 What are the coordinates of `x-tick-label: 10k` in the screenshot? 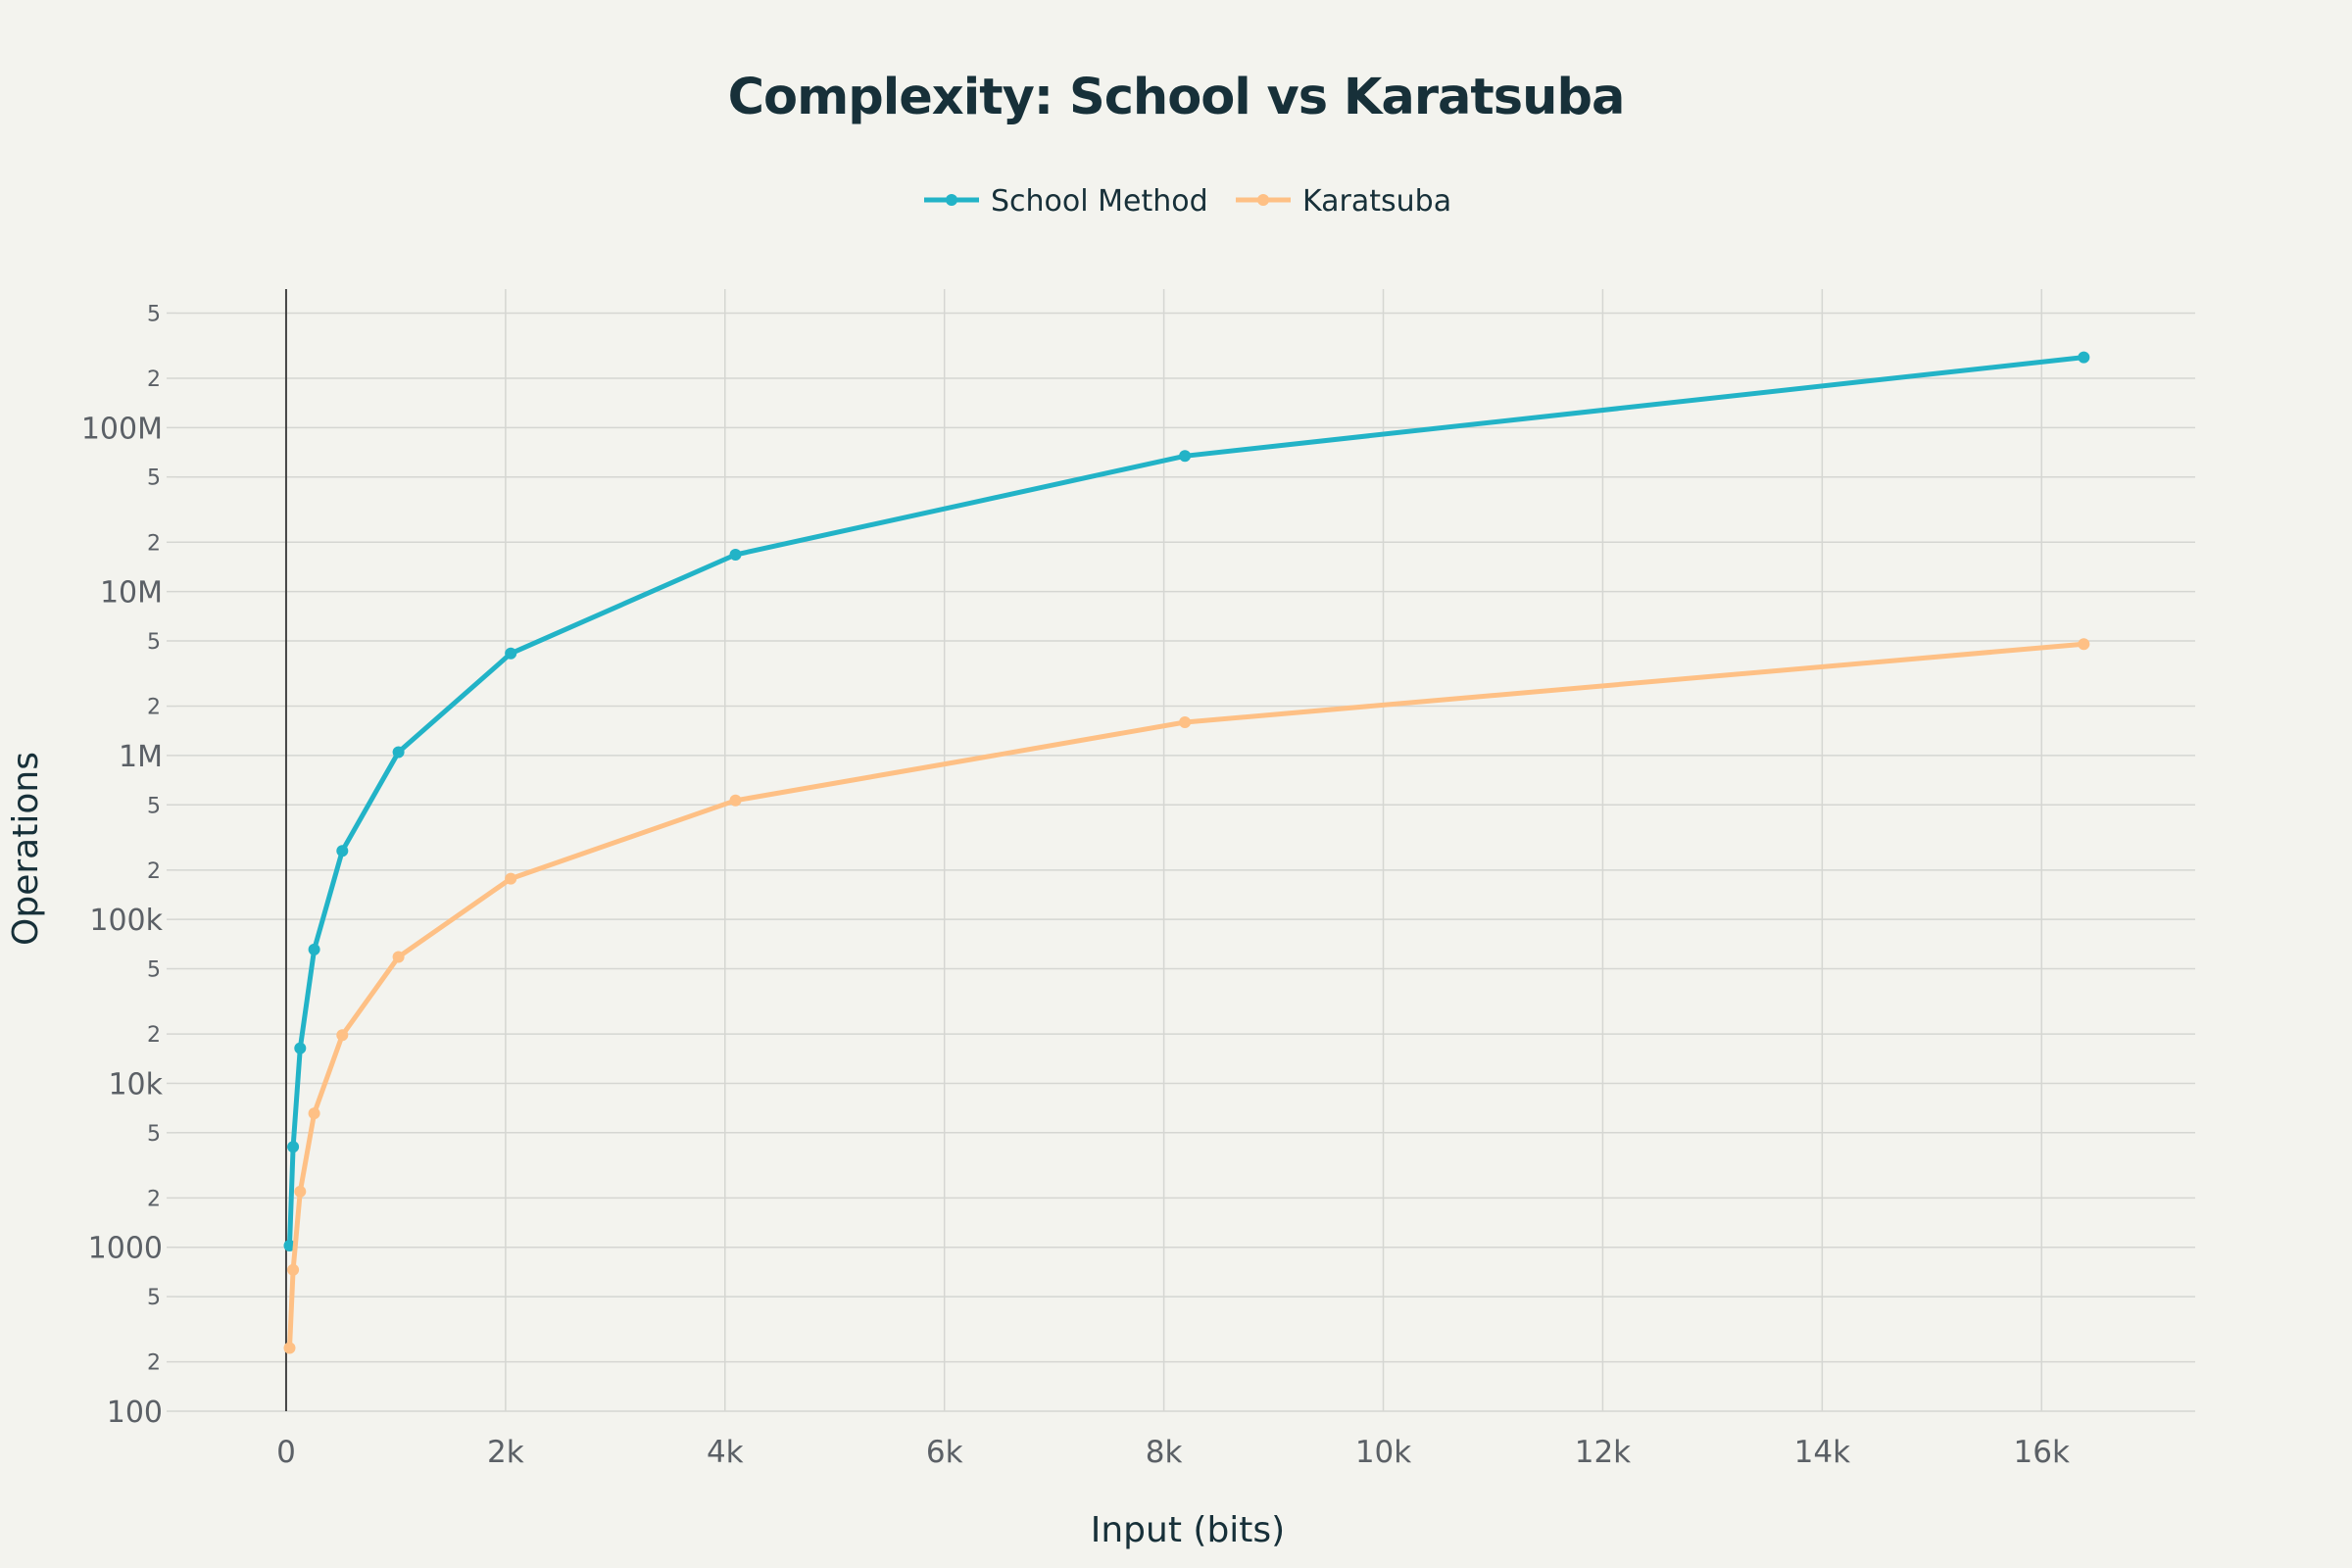 It's located at (1383, 1452).